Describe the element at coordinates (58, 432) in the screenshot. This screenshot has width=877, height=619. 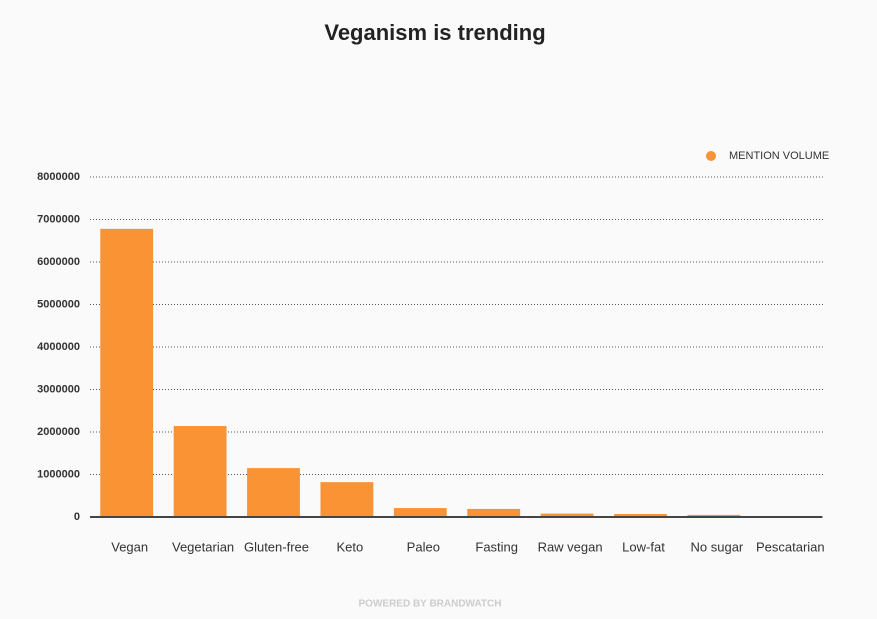
I see `y-tick-label: 2000000` at that location.